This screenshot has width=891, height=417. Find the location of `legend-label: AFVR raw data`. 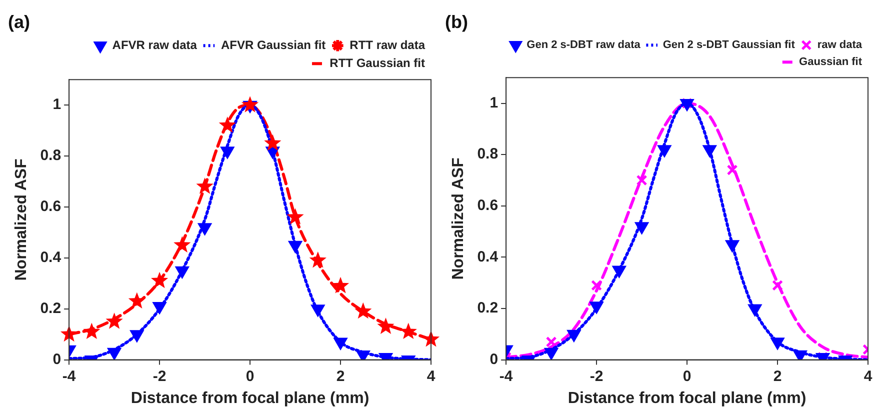

legend-label: AFVR raw data is located at coordinates (155, 45).